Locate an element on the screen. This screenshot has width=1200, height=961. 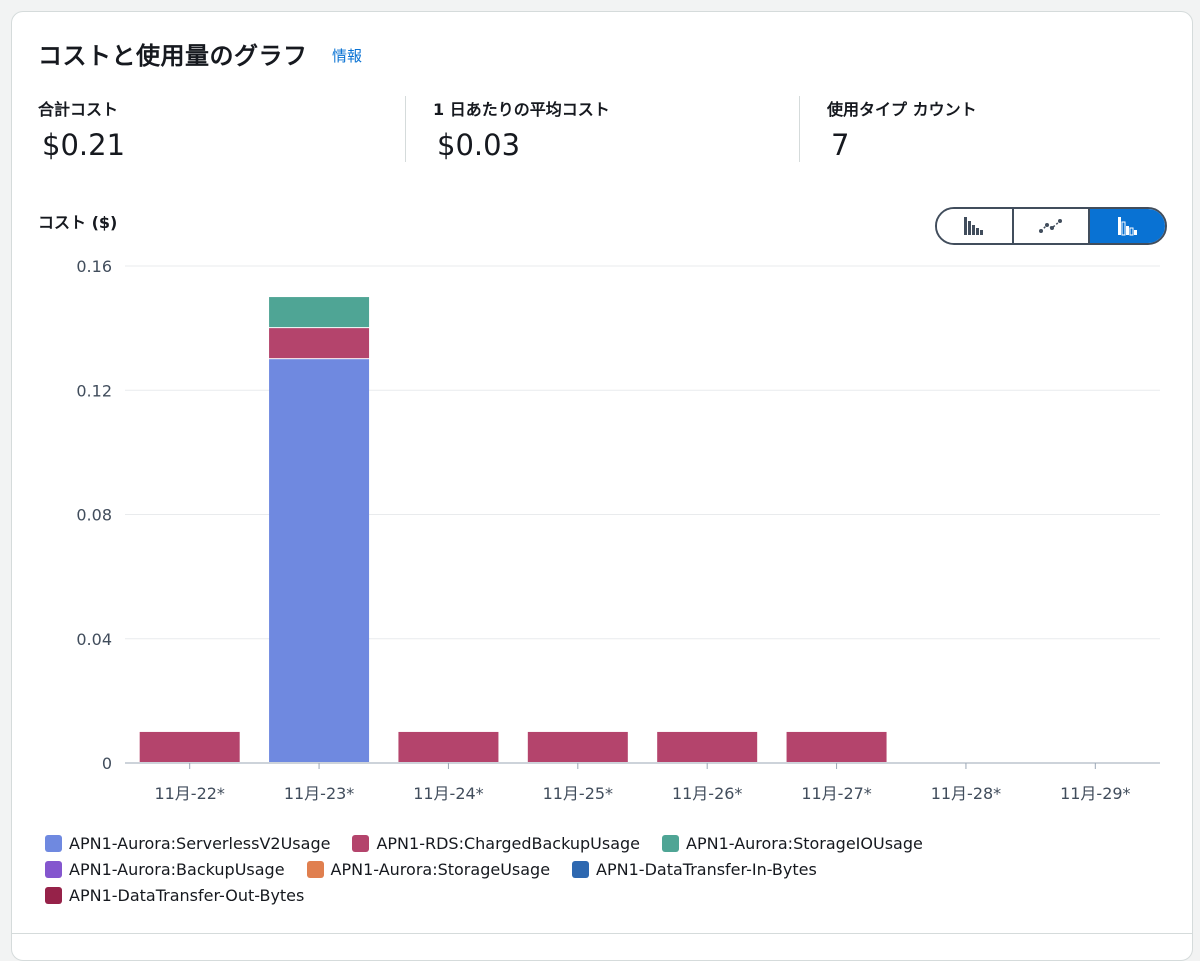
bar-chart-button is located at coordinates (974, 226).